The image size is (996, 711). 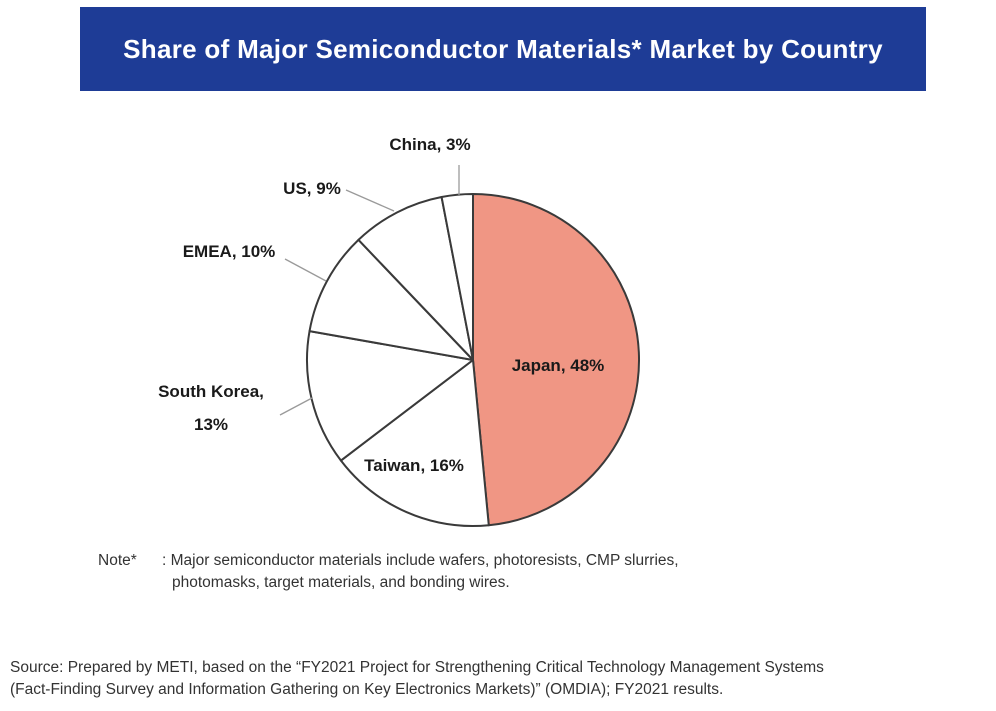 What do you see at coordinates (117, 560) in the screenshot?
I see `note-label: Note*` at bounding box center [117, 560].